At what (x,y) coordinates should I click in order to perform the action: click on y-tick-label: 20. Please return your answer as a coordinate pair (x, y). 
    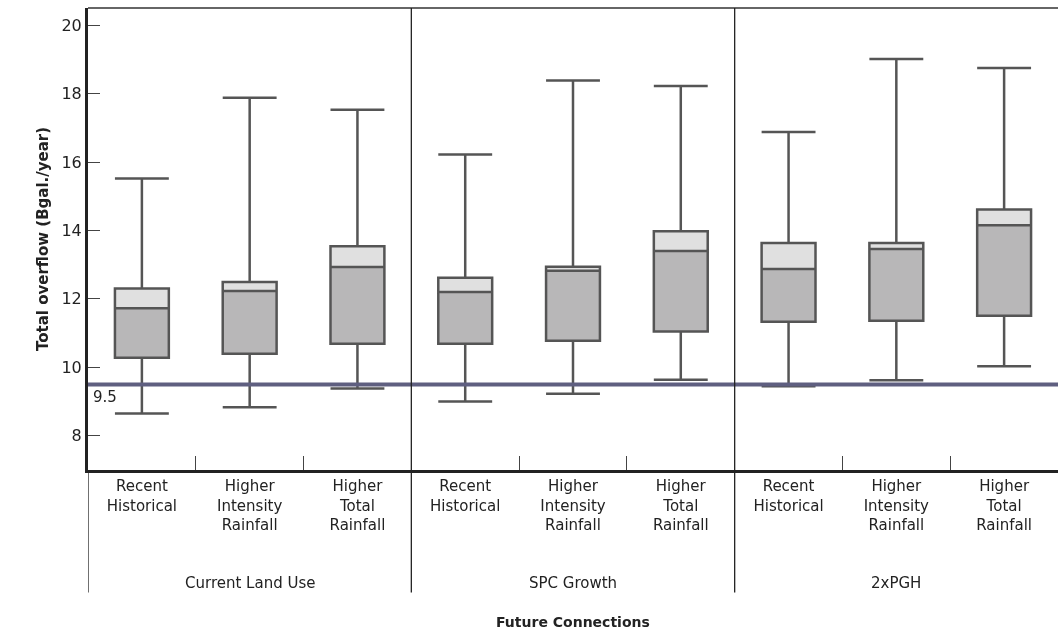
    Looking at the image, I should click on (71, 25).